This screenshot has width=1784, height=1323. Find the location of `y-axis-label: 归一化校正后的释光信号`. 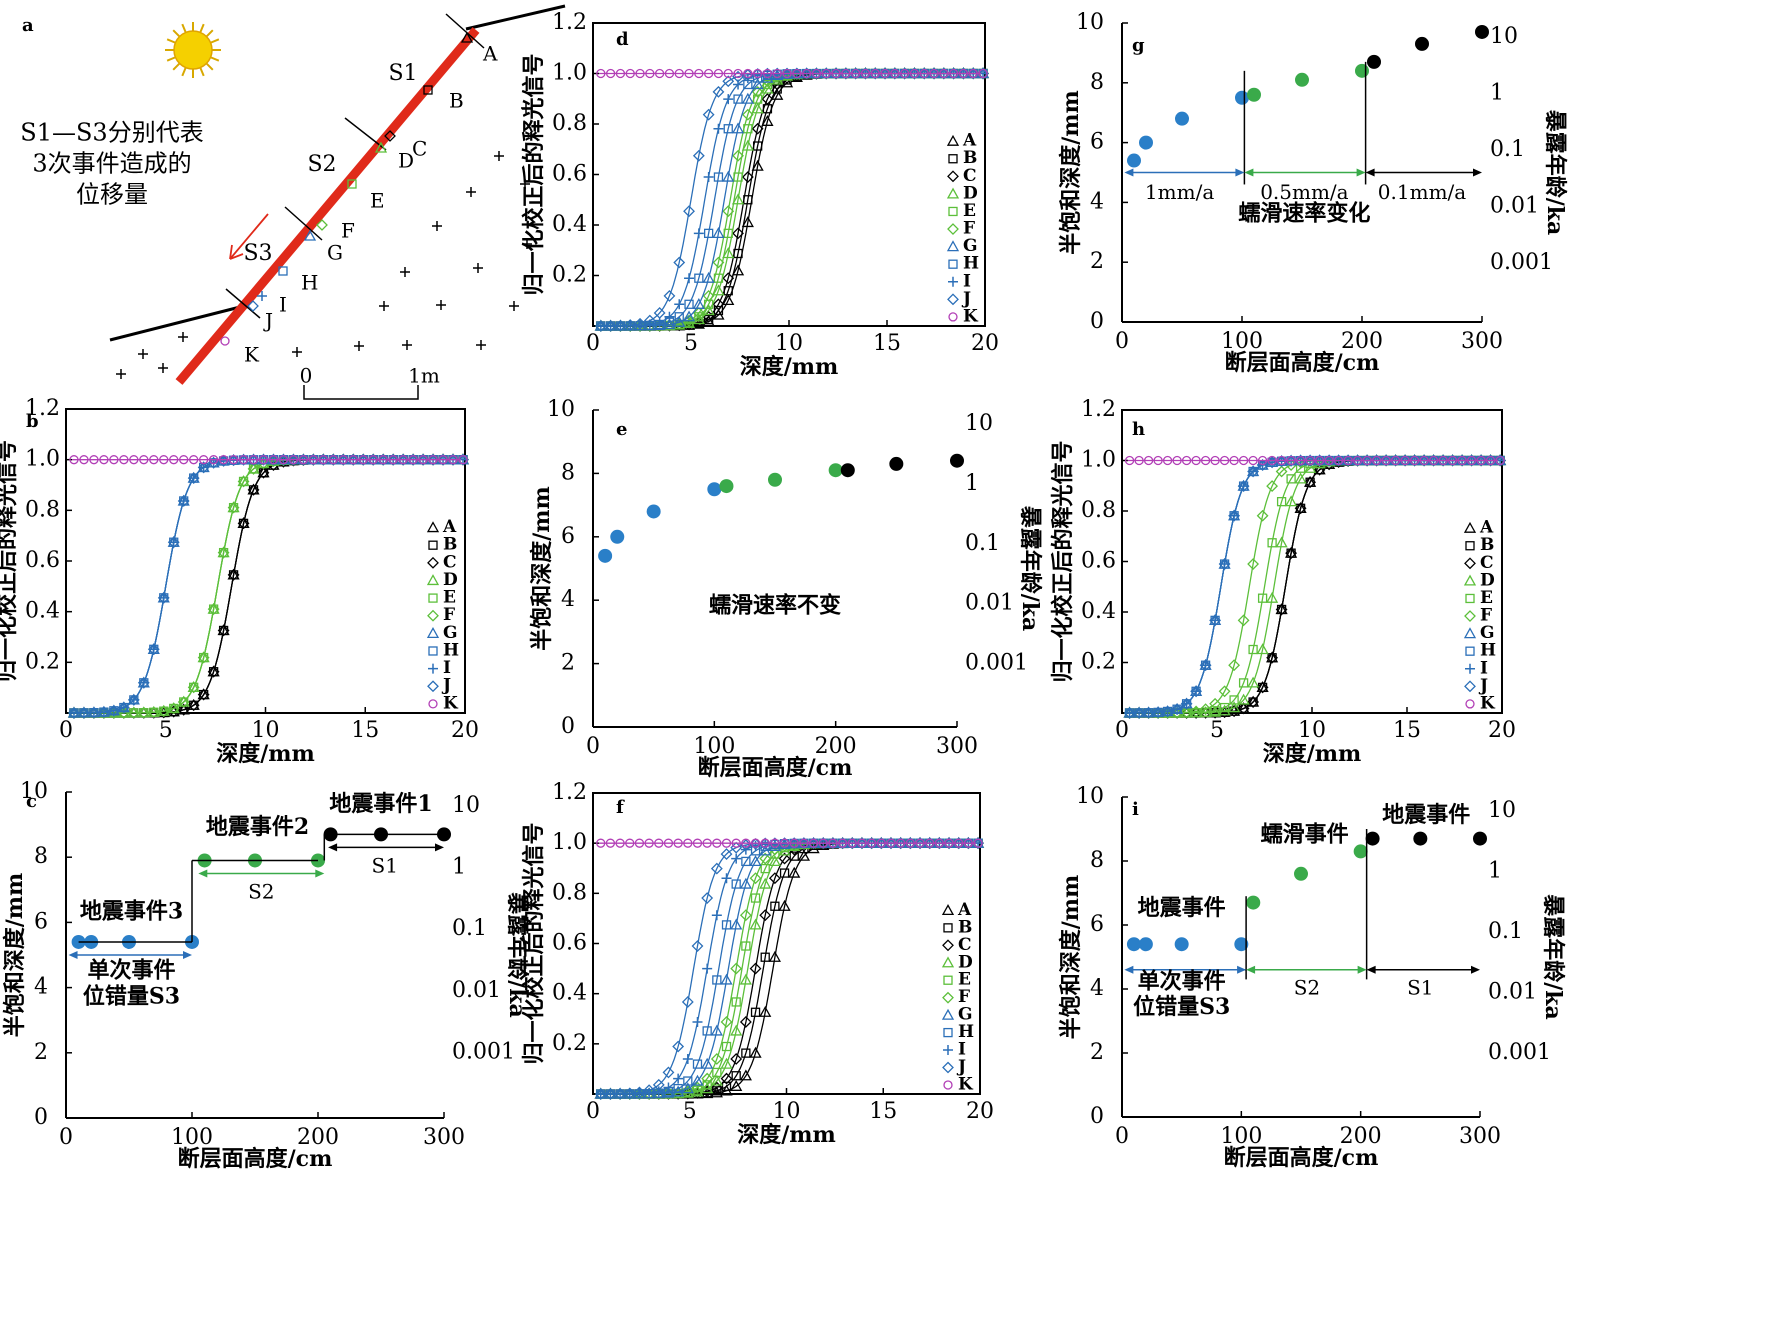

y-axis-label: 归一化校正后的释光信号 is located at coordinates (10, 561).